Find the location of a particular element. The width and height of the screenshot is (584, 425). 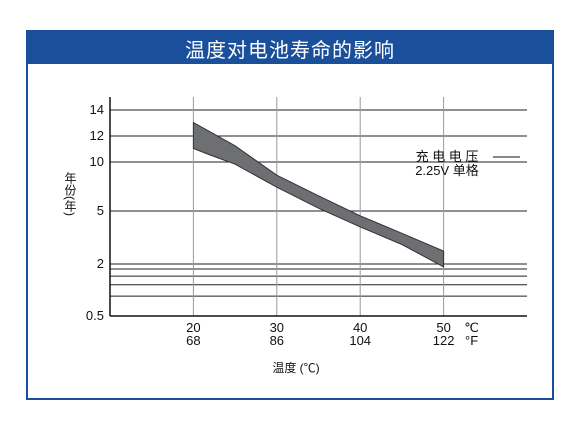

x-tick-label-c: 50 is located at coordinates (443, 327).